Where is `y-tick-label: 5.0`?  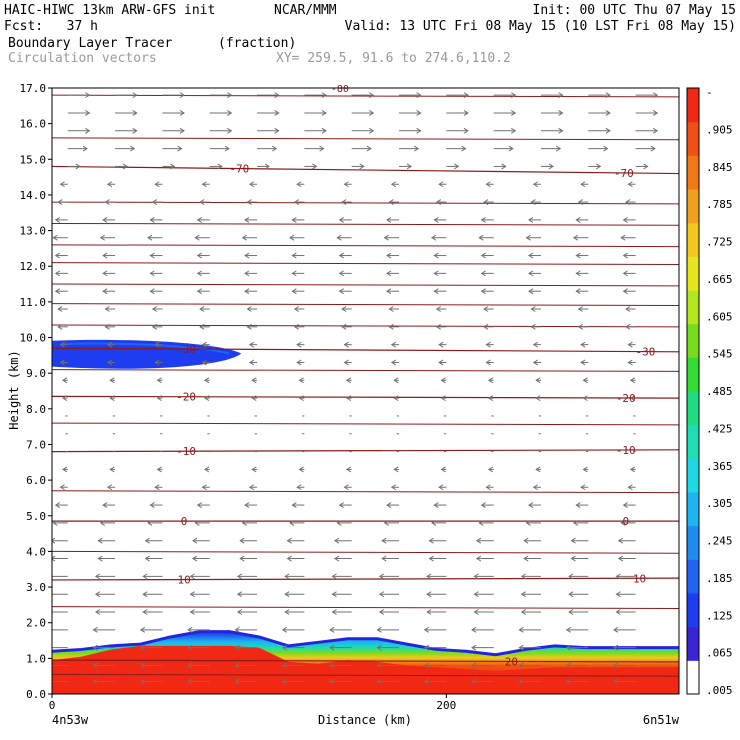 y-tick-label: 5.0 is located at coordinates (36, 516).